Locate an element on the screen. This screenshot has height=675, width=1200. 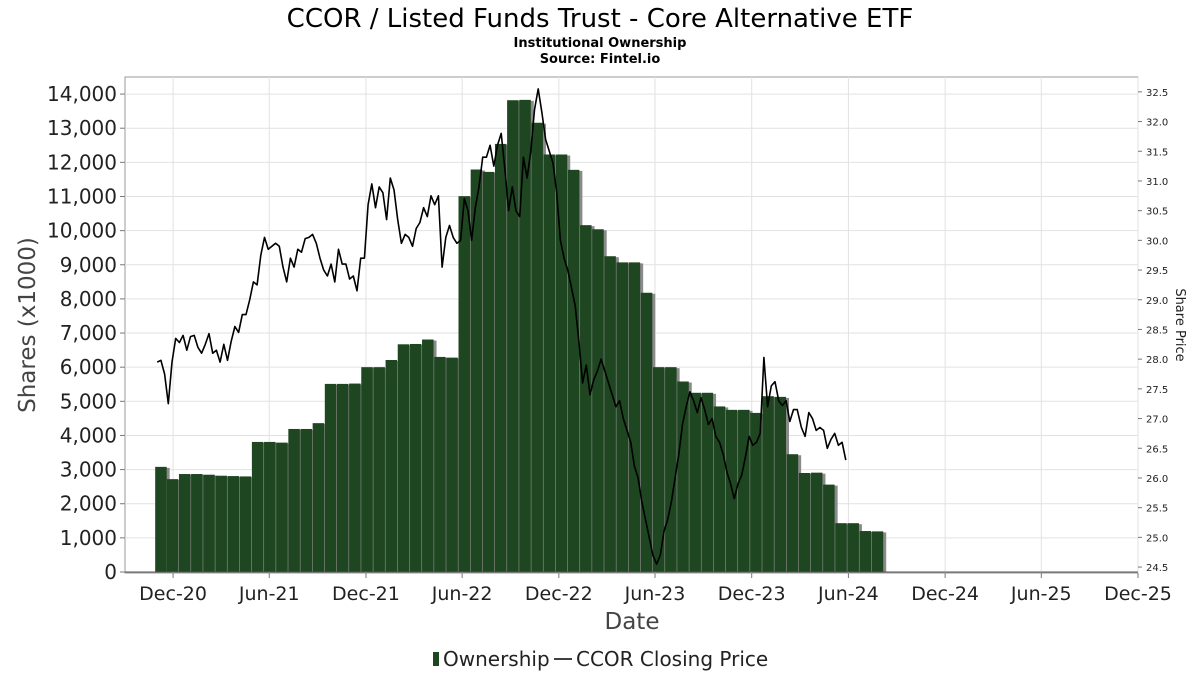
y2-tick-label: 26.5 is located at coordinates (1157, 449).